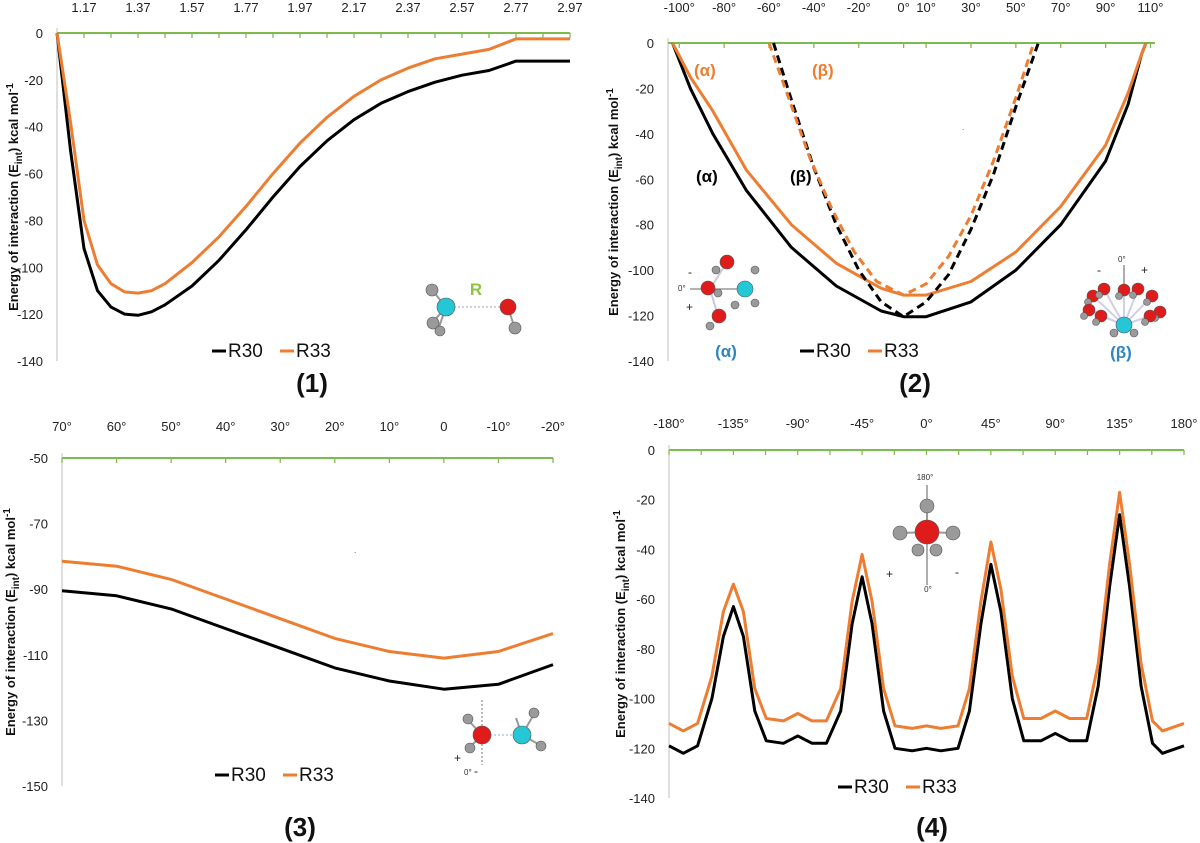  Describe the element at coordinates (645, 500) in the screenshot. I see `y-tick-label: -20` at that location.